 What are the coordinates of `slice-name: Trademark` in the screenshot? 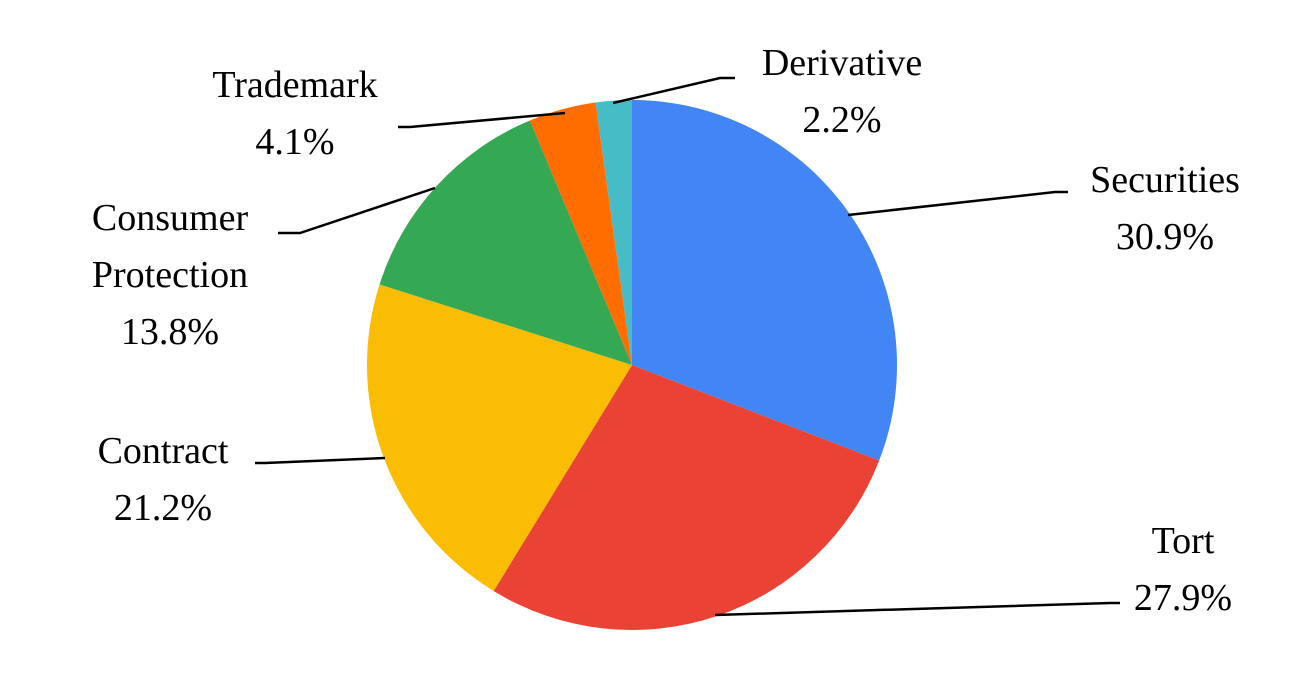 It's located at (295, 85).